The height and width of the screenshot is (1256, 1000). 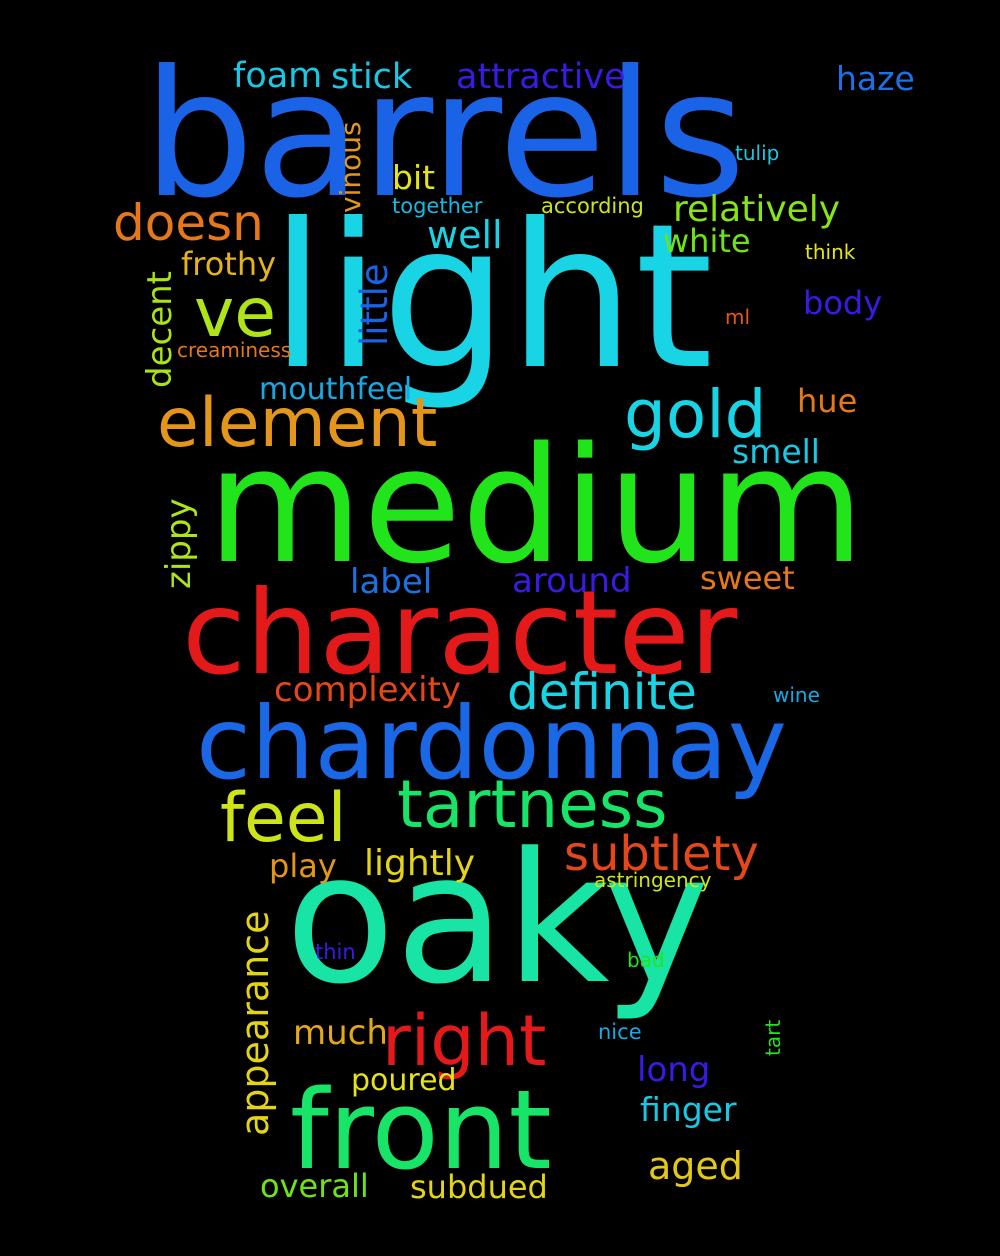 I want to click on word-little: little, so click(x=374, y=304).